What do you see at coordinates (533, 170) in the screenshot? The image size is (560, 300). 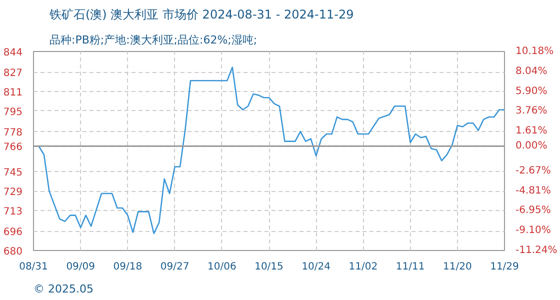 I see `y2-tick-label: -2.67%` at bounding box center [533, 170].